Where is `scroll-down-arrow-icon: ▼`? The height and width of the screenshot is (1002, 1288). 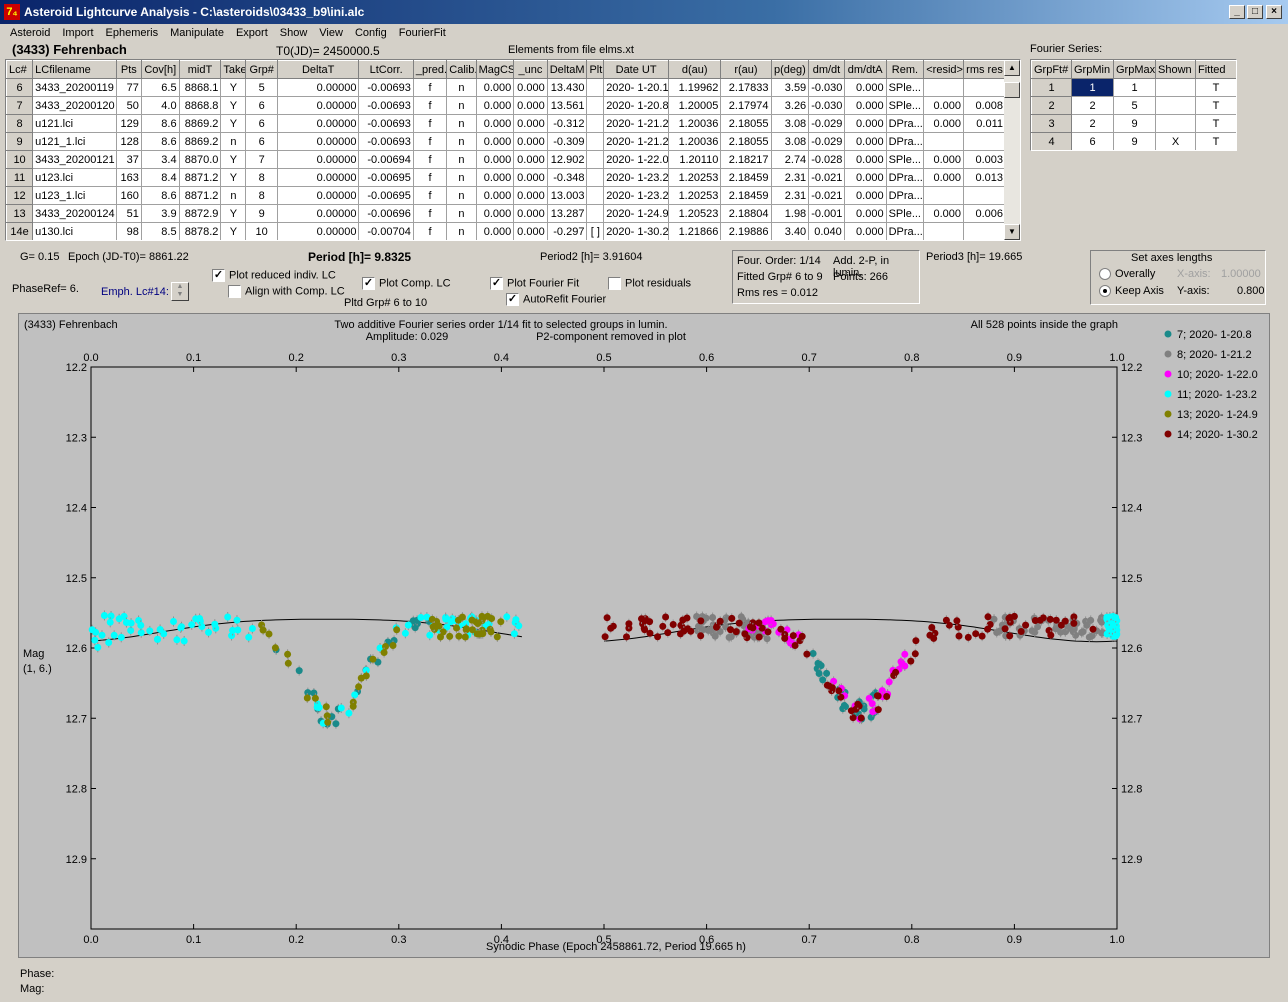 scroll-down-arrow-icon: ▼ is located at coordinates (1012, 232).